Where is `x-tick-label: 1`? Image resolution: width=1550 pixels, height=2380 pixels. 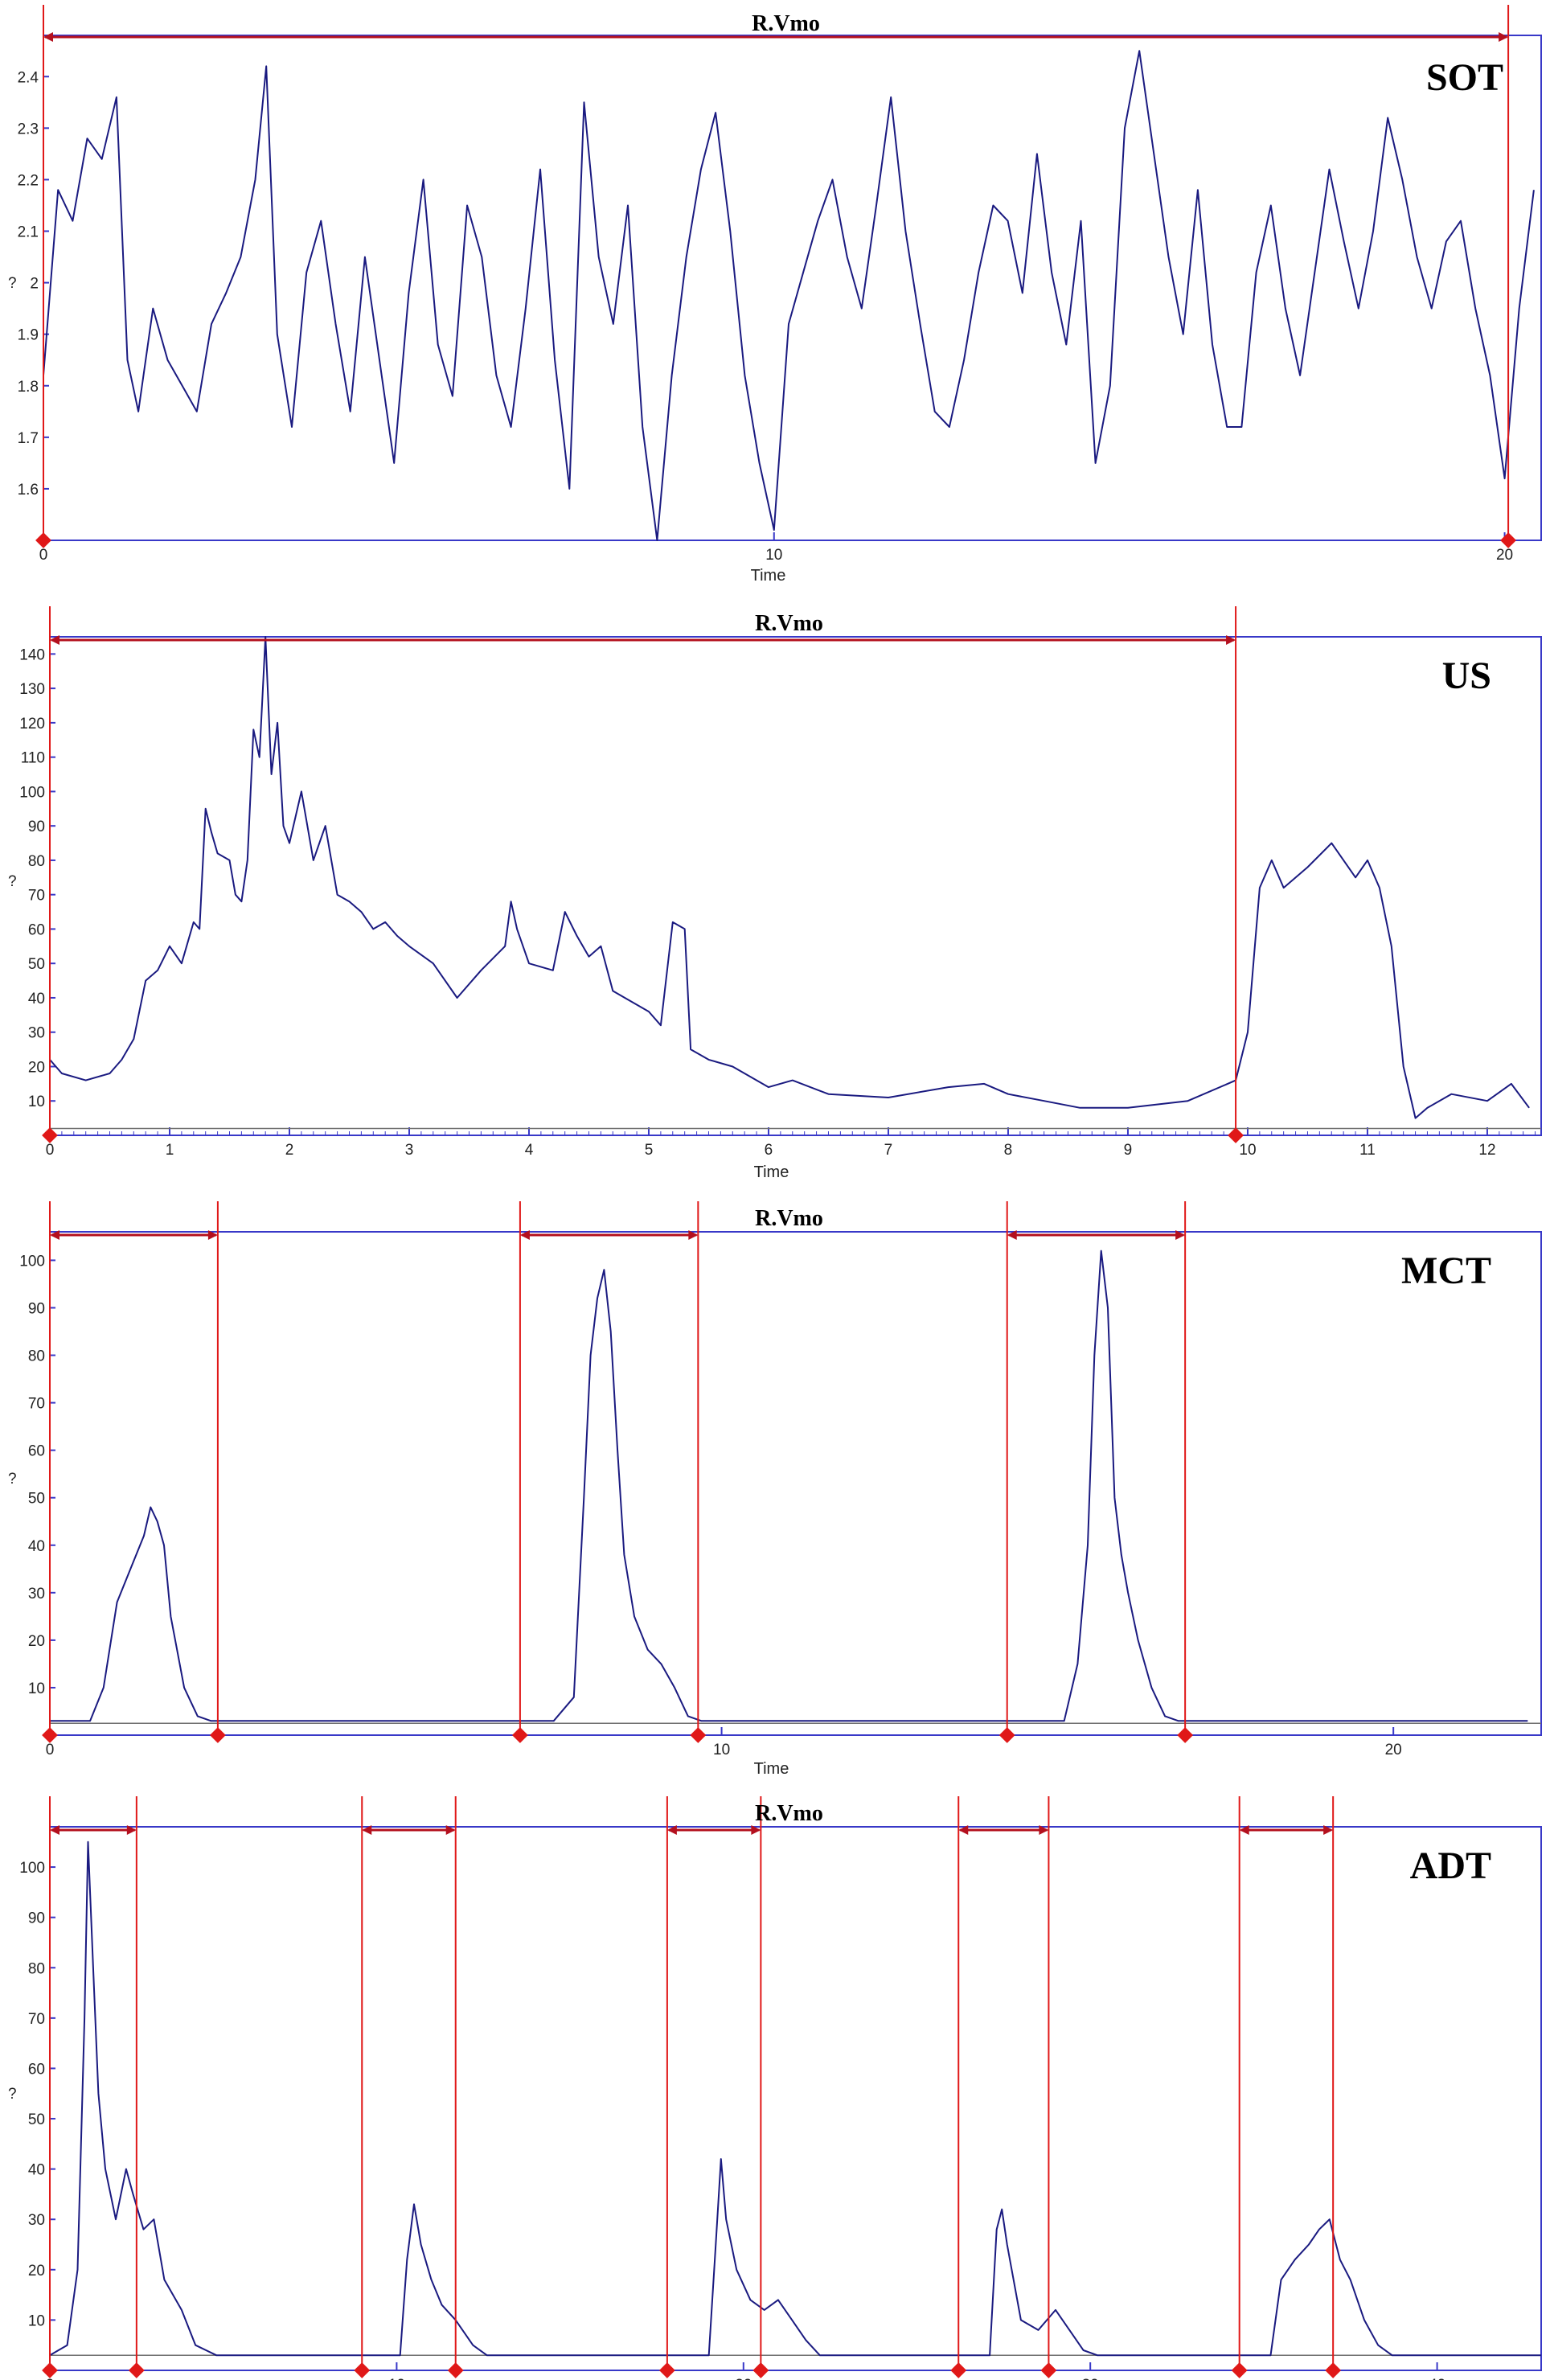 x-tick-label: 1 is located at coordinates (170, 1150).